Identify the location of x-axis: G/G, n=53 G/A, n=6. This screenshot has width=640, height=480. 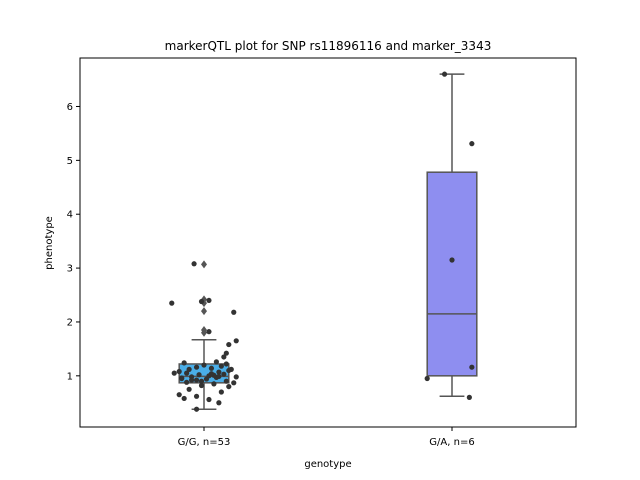
(326, 437).